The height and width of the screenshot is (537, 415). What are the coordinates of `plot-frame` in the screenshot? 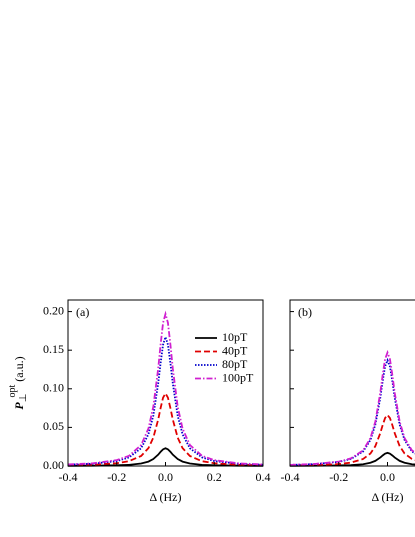 It's located at (352, 383).